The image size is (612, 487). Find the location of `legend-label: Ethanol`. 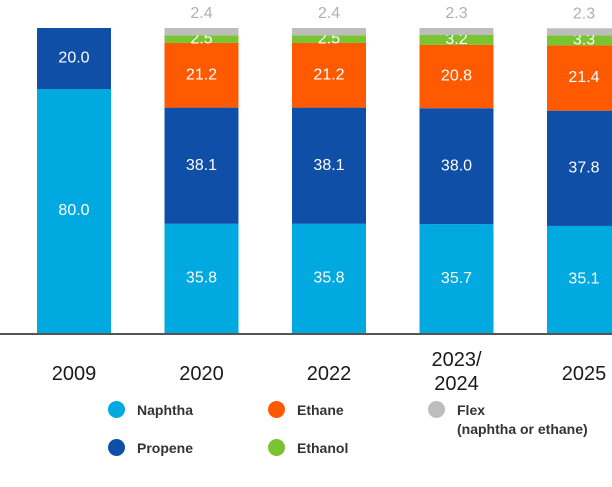

legend-label: Ethanol is located at coordinates (323, 448).